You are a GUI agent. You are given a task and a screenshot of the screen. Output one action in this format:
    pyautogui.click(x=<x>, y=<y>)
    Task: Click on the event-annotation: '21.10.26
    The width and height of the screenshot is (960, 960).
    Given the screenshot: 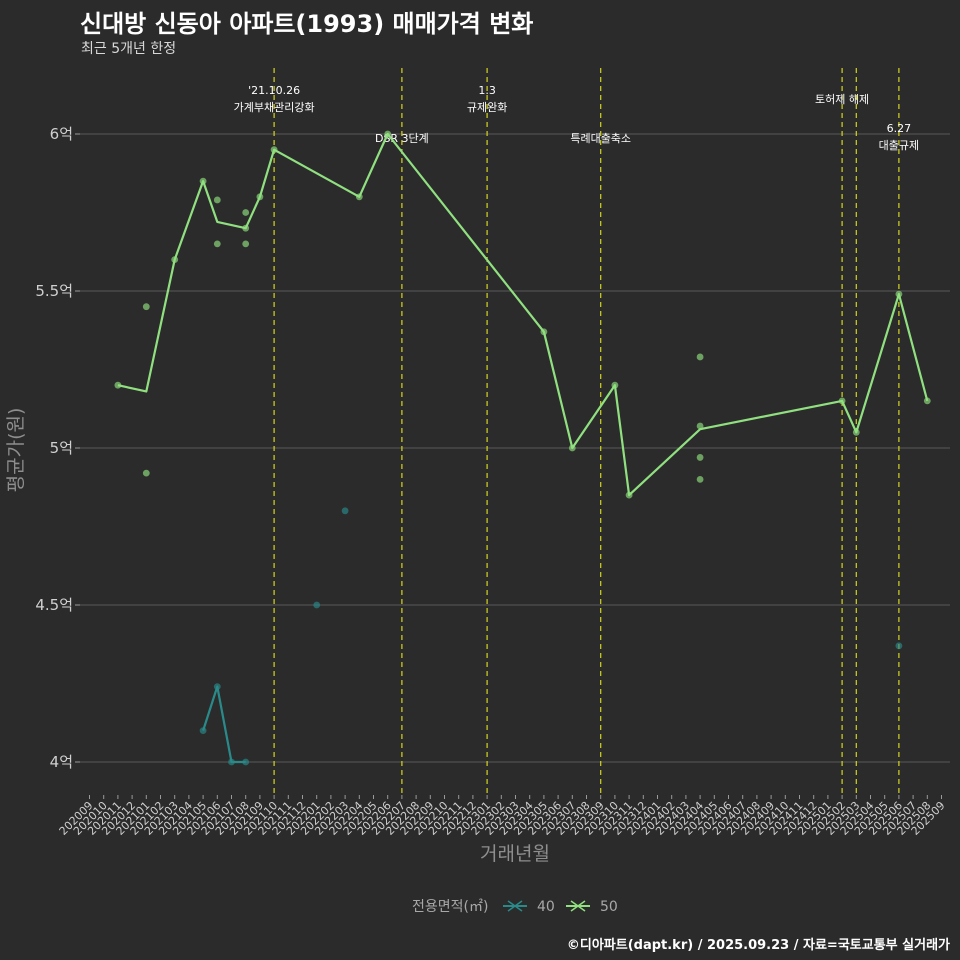 What is the action you would take?
    pyautogui.click(x=274, y=90)
    